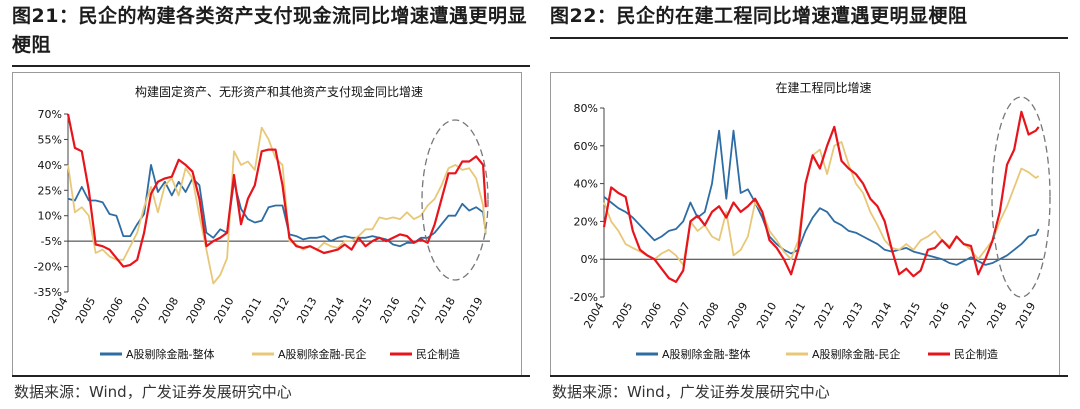  Describe the element at coordinates (50, 190) in the screenshot. I see `y-tick-label: 25%` at that location.